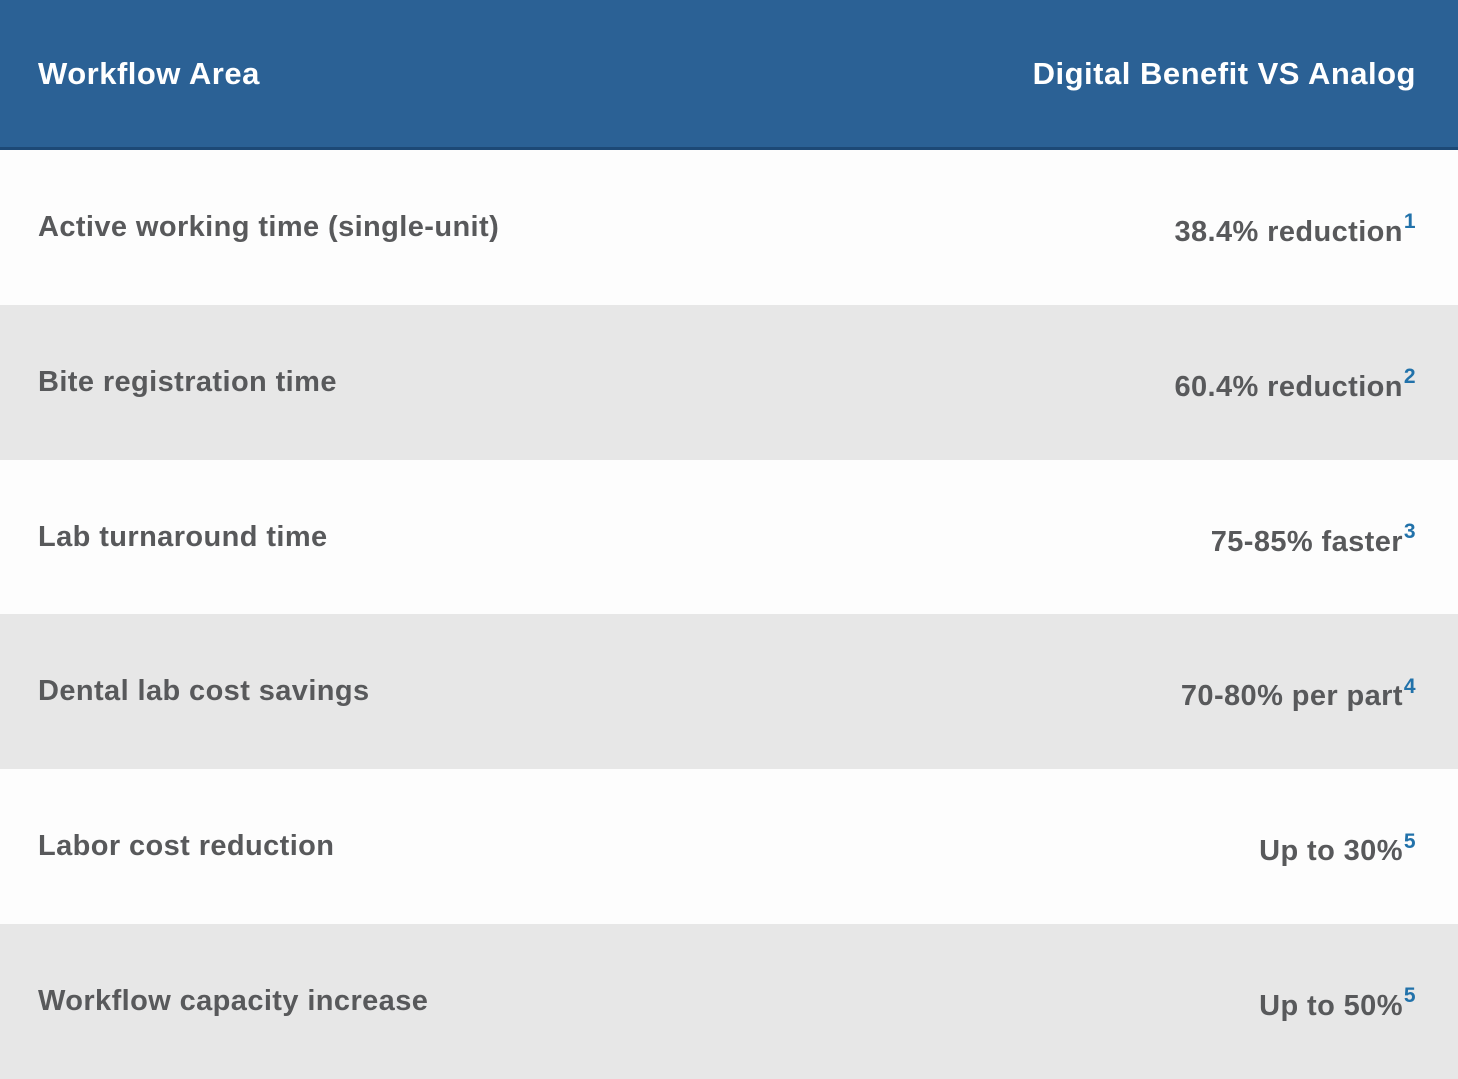  I want to click on benefit-value: 38.4% reduction1, so click(1295, 230).